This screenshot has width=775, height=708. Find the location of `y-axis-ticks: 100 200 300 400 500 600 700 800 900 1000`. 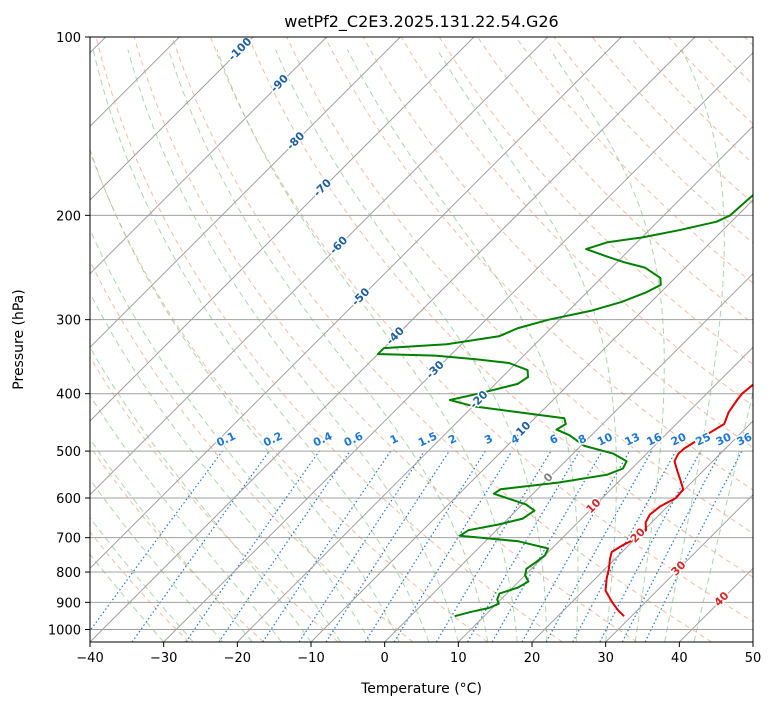

y-axis-ticks: 100 200 300 400 500 600 700 800 900 1000 is located at coordinates (69, 334).